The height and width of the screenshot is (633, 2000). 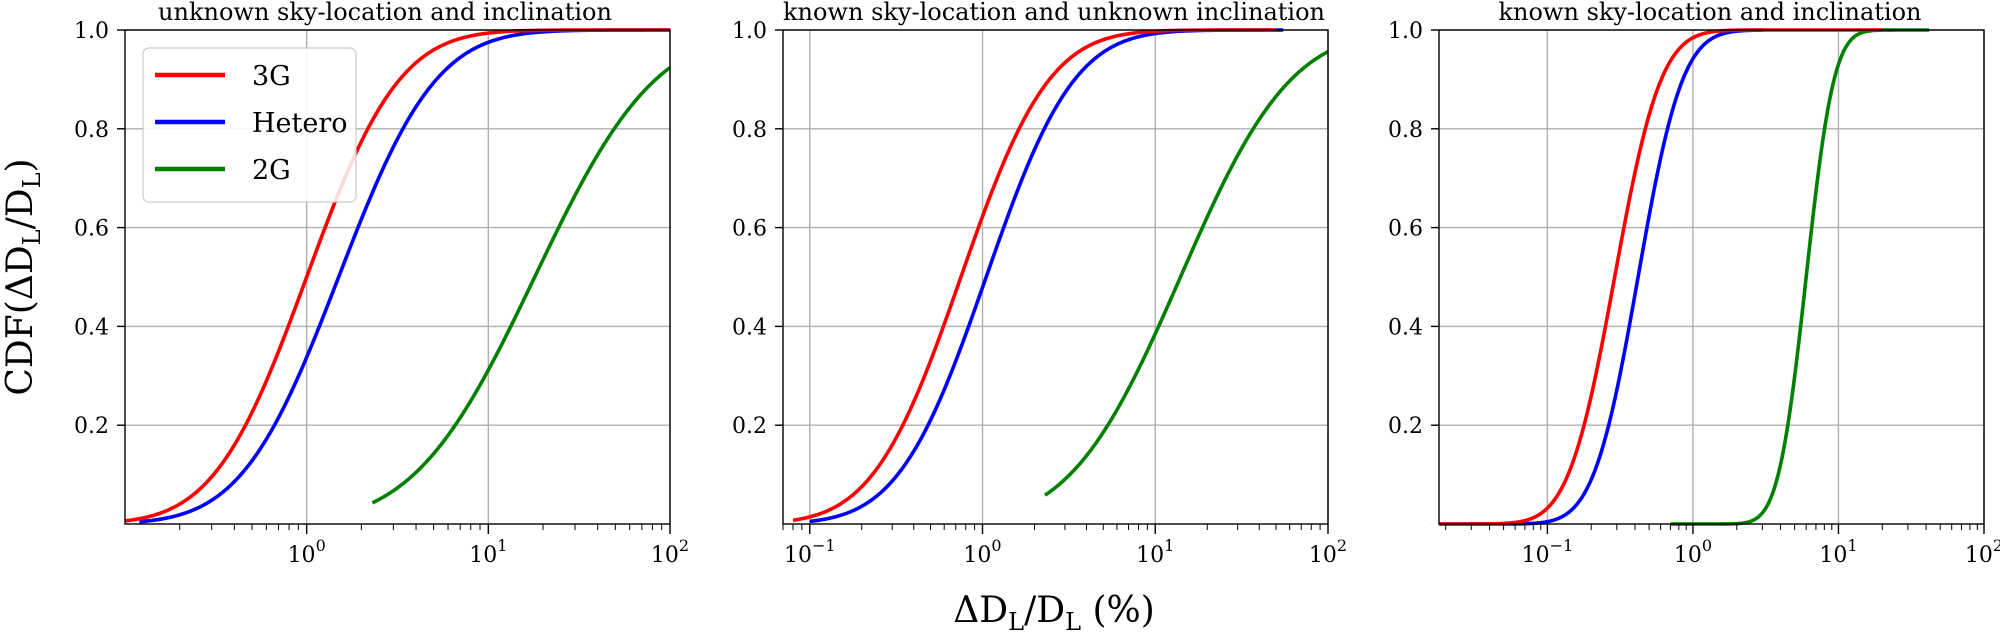 I want to click on panel-title: unknown sky-location and inclination, so click(x=385, y=13).